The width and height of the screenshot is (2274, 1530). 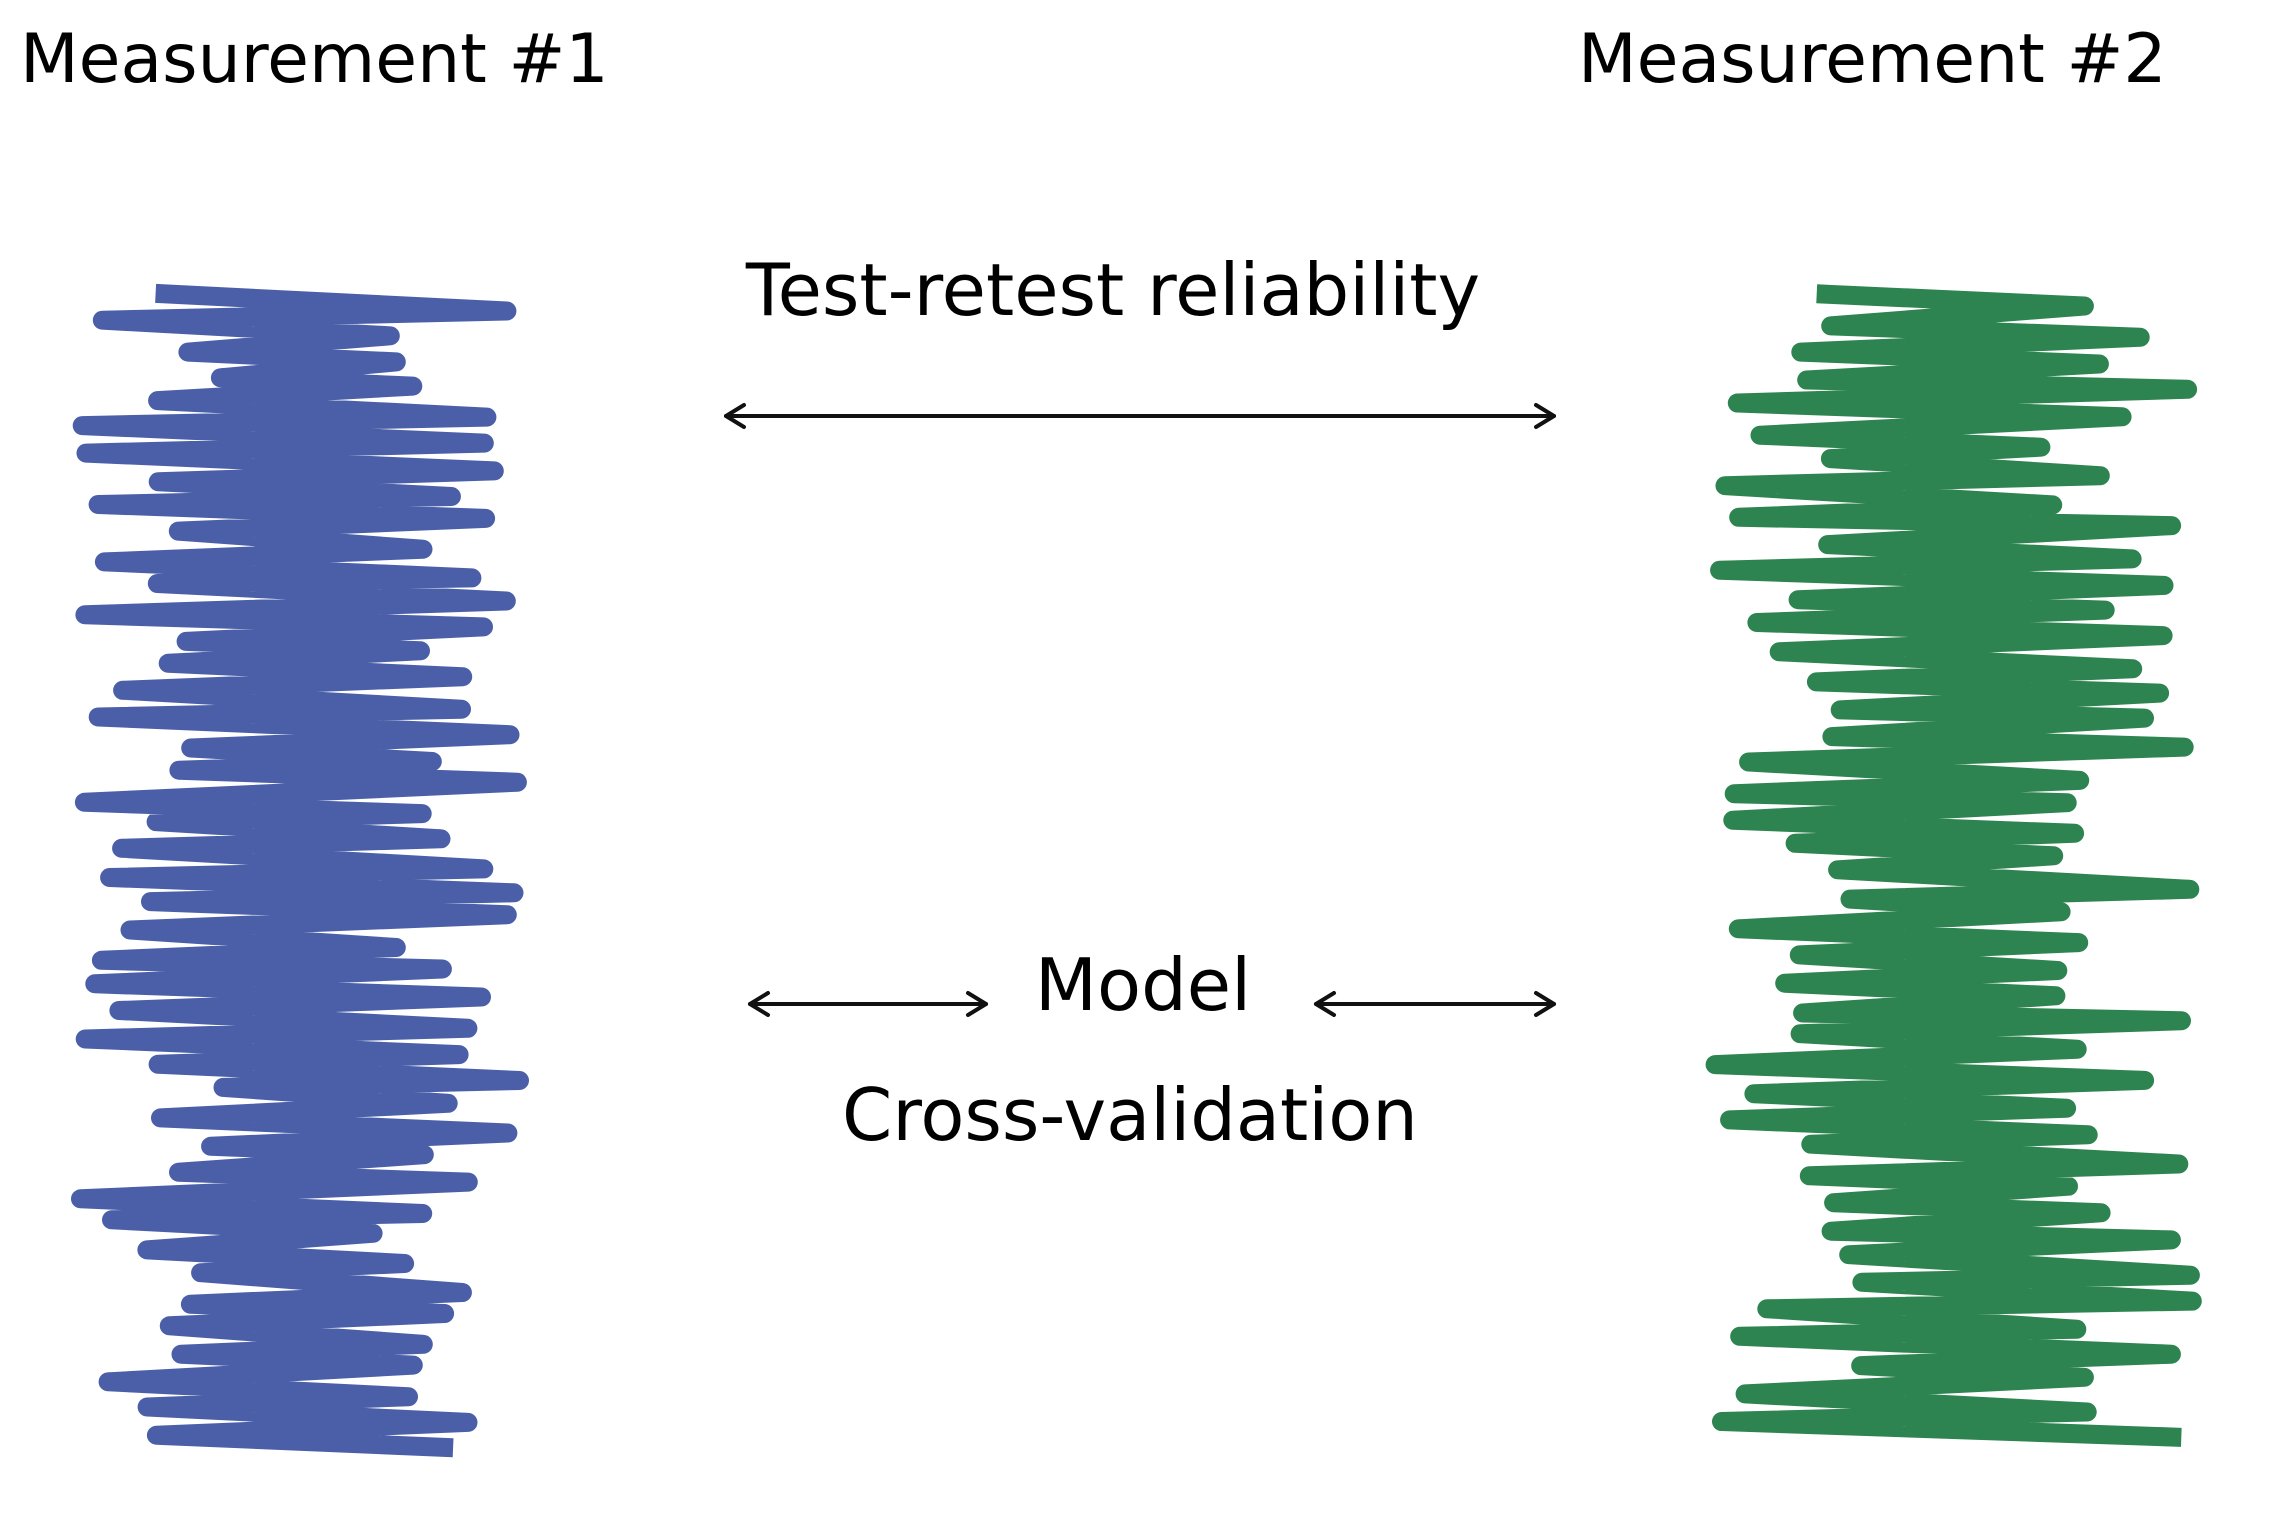 What do you see at coordinates (1143, 985) in the screenshot?
I see `model-label: Model` at bounding box center [1143, 985].